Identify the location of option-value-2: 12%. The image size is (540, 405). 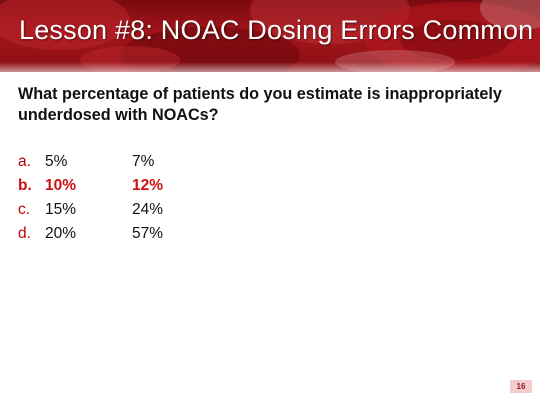
(148, 185).